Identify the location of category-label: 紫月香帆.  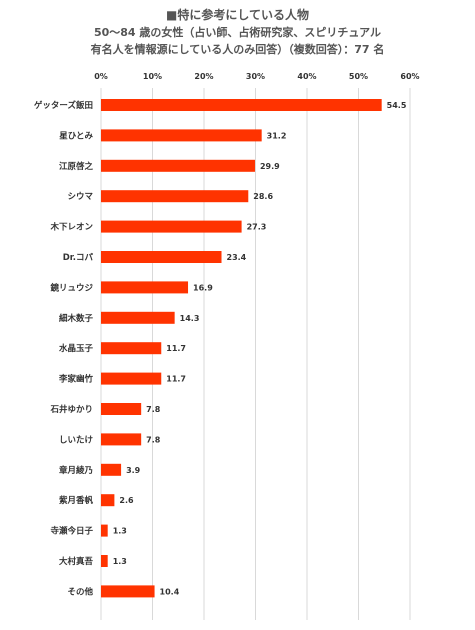
(76, 500).